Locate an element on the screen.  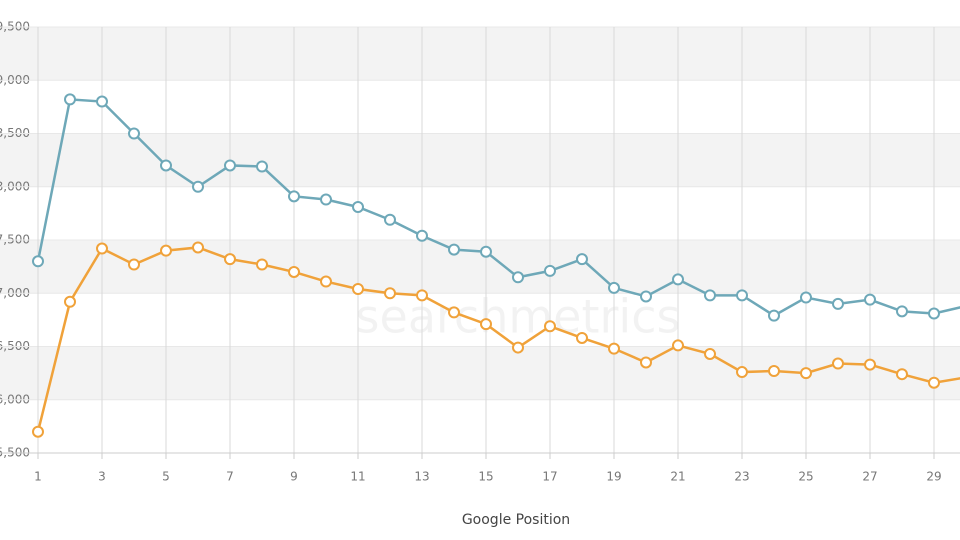
x-tick-label: 29 is located at coordinates (933, 477).